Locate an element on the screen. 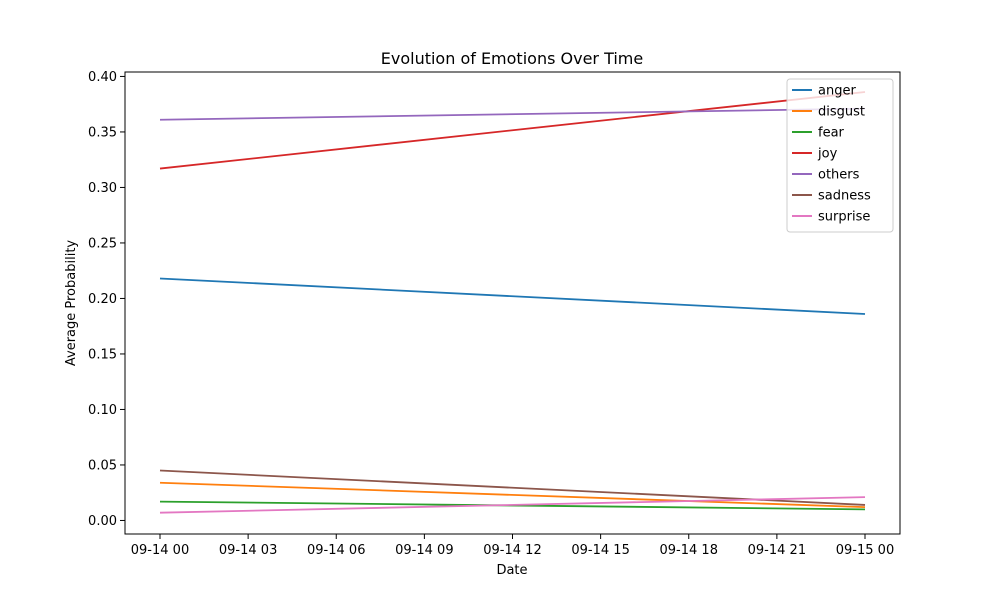 The height and width of the screenshot is (600, 1000). series-line-surprise is located at coordinates (512, 505).